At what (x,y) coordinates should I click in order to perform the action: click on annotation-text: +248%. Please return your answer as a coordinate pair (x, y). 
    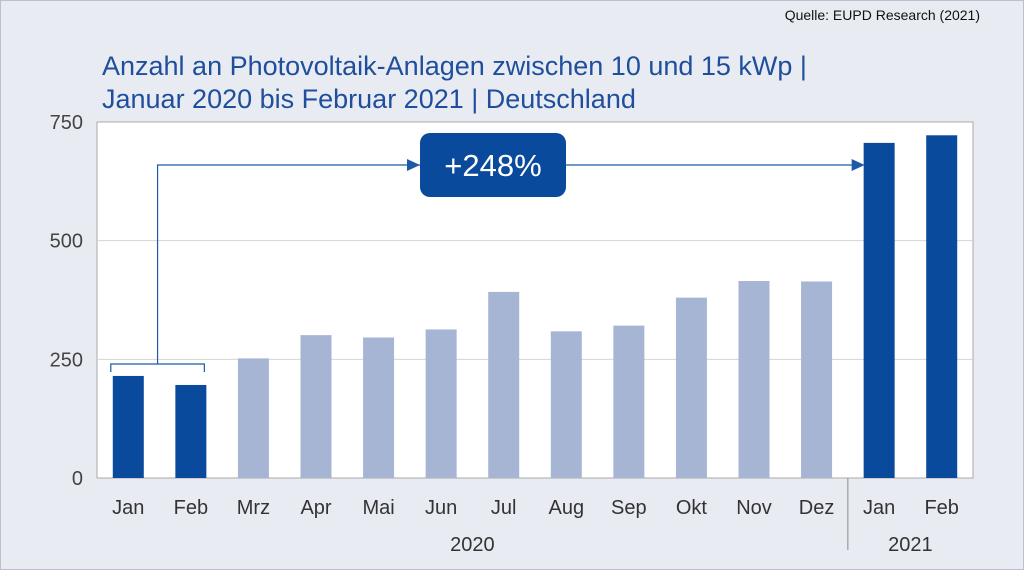
    Looking at the image, I should click on (492, 165).